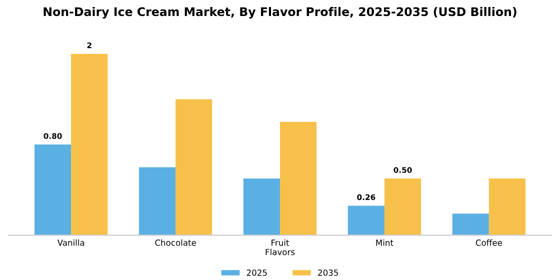 The height and width of the screenshot is (280, 560). What do you see at coordinates (70, 242) in the screenshot?
I see `x-tick-label: Vanilla` at bounding box center [70, 242].